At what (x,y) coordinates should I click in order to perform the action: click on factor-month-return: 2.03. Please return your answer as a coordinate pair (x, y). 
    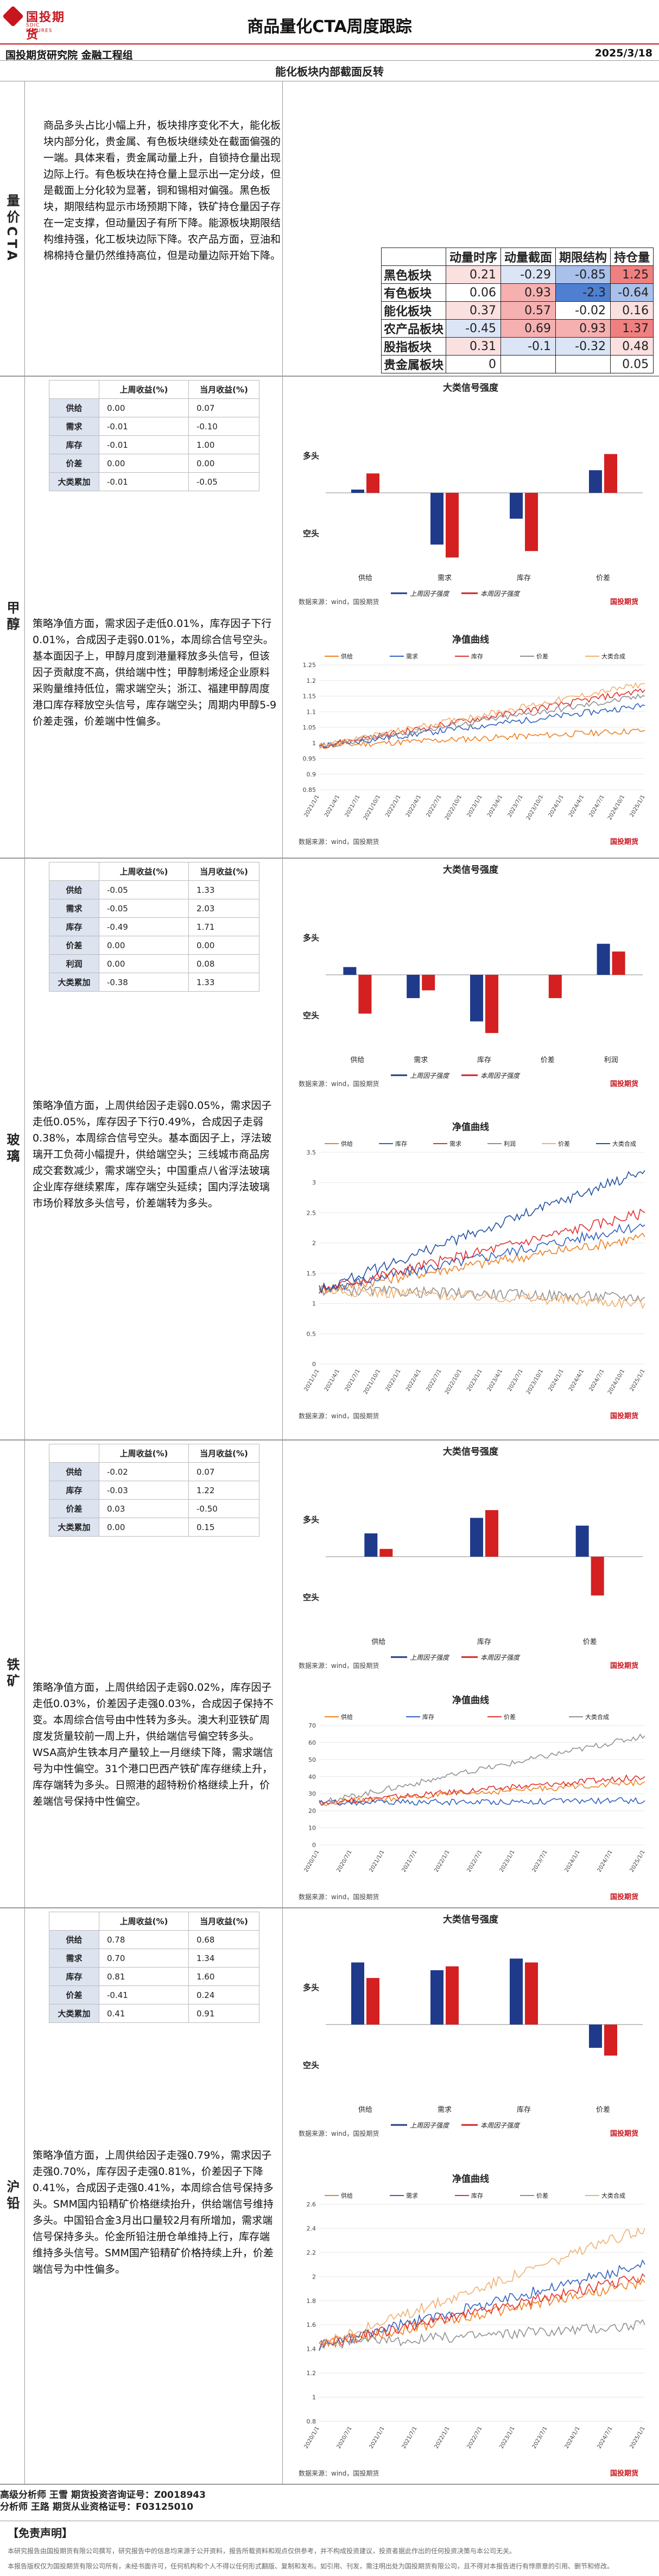
    Looking at the image, I should click on (224, 908).